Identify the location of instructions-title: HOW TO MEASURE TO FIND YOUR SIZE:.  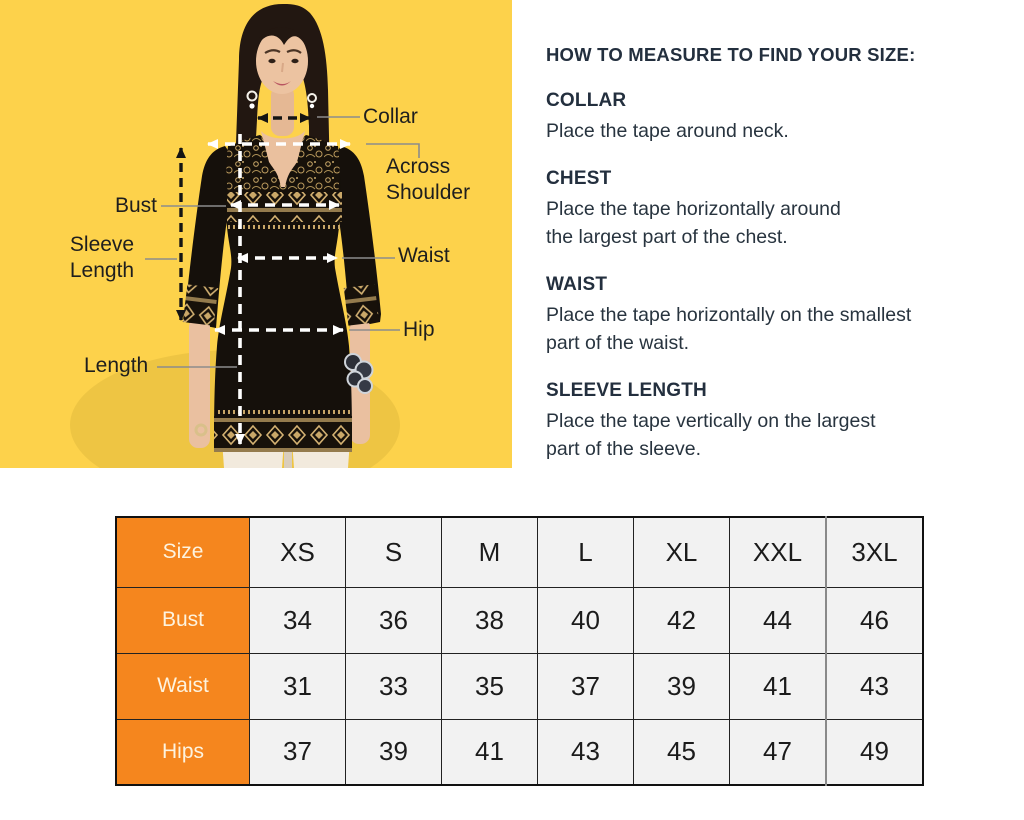
(731, 54).